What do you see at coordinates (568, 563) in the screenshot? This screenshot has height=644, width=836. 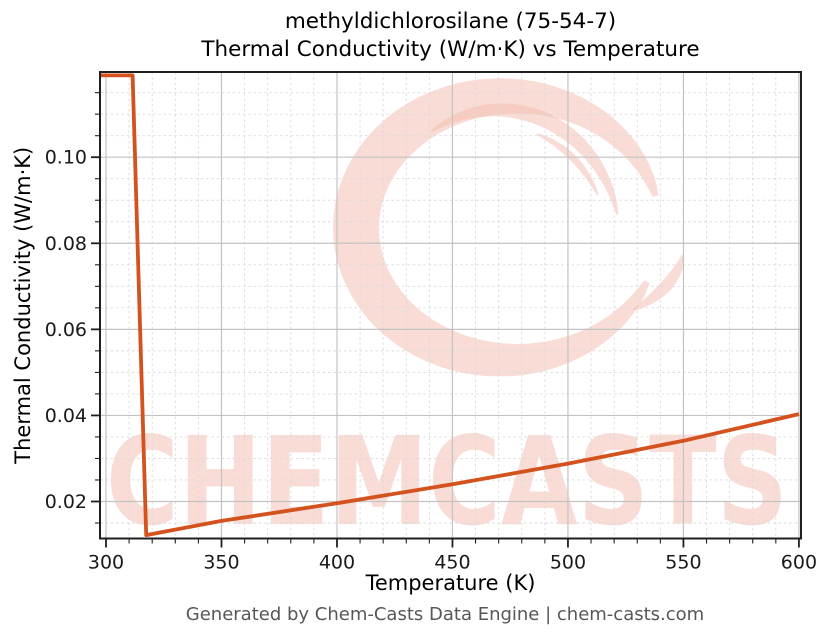 I see `x-tick-label: 500` at bounding box center [568, 563].